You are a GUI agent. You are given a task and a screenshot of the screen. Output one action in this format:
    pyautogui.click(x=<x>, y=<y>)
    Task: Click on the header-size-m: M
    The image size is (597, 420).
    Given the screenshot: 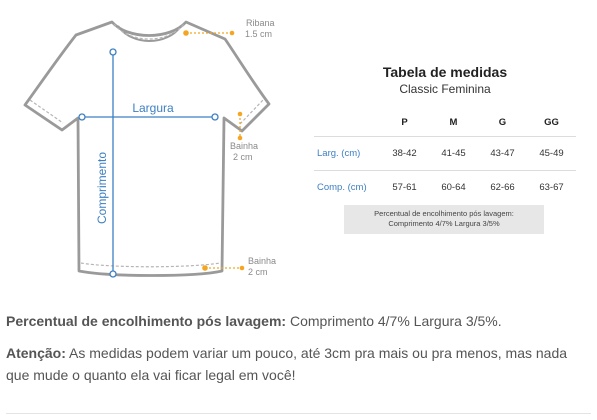 What is the action you would take?
    pyautogui.click(x=453, y=122)
    